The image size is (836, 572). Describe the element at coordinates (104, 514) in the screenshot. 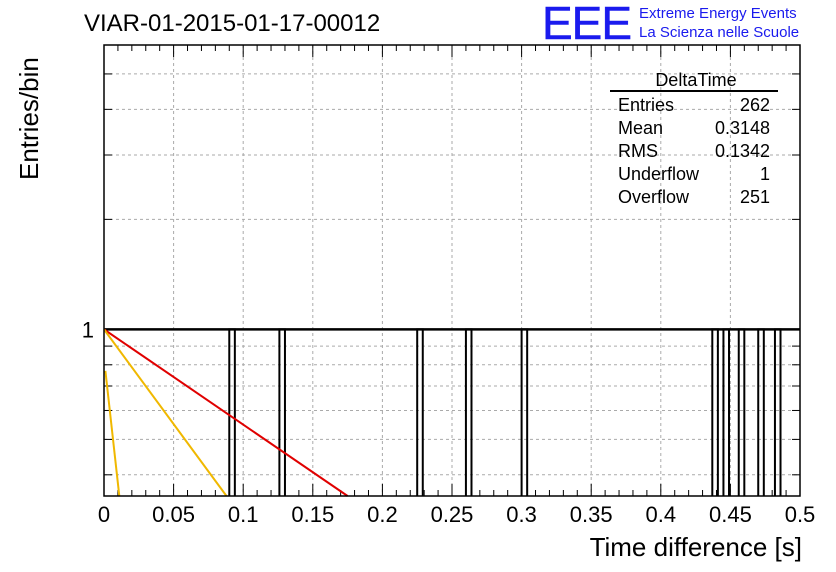

I see `x-tick-label: 0` at that location.